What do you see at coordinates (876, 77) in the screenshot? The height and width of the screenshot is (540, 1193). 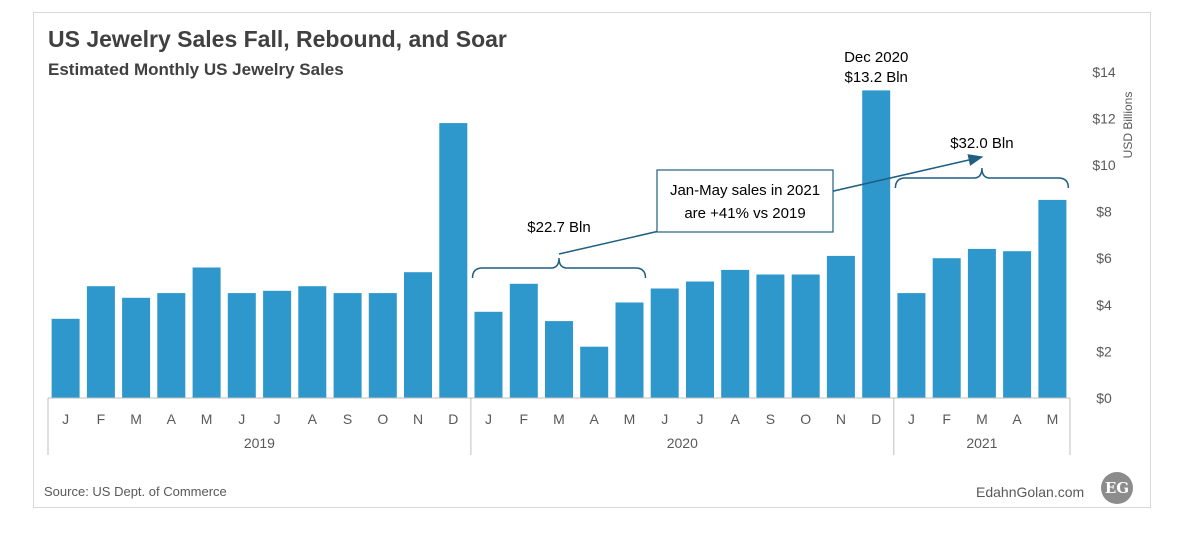 I see `peak-label-value: $13.2 Bln` at bounding box center [876, 77].